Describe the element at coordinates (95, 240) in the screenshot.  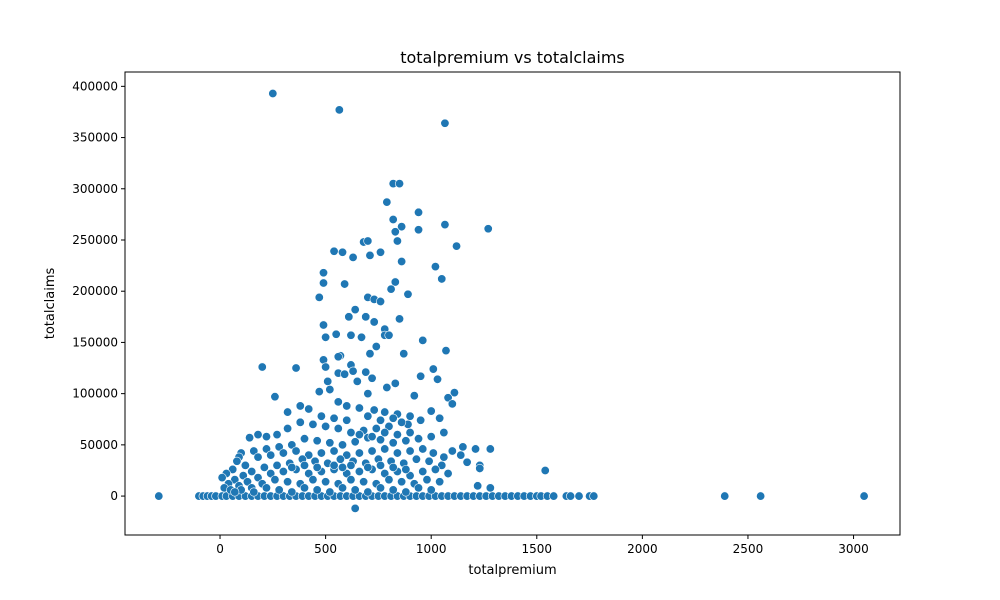
I see `y-tick-label: 250000` at that location.